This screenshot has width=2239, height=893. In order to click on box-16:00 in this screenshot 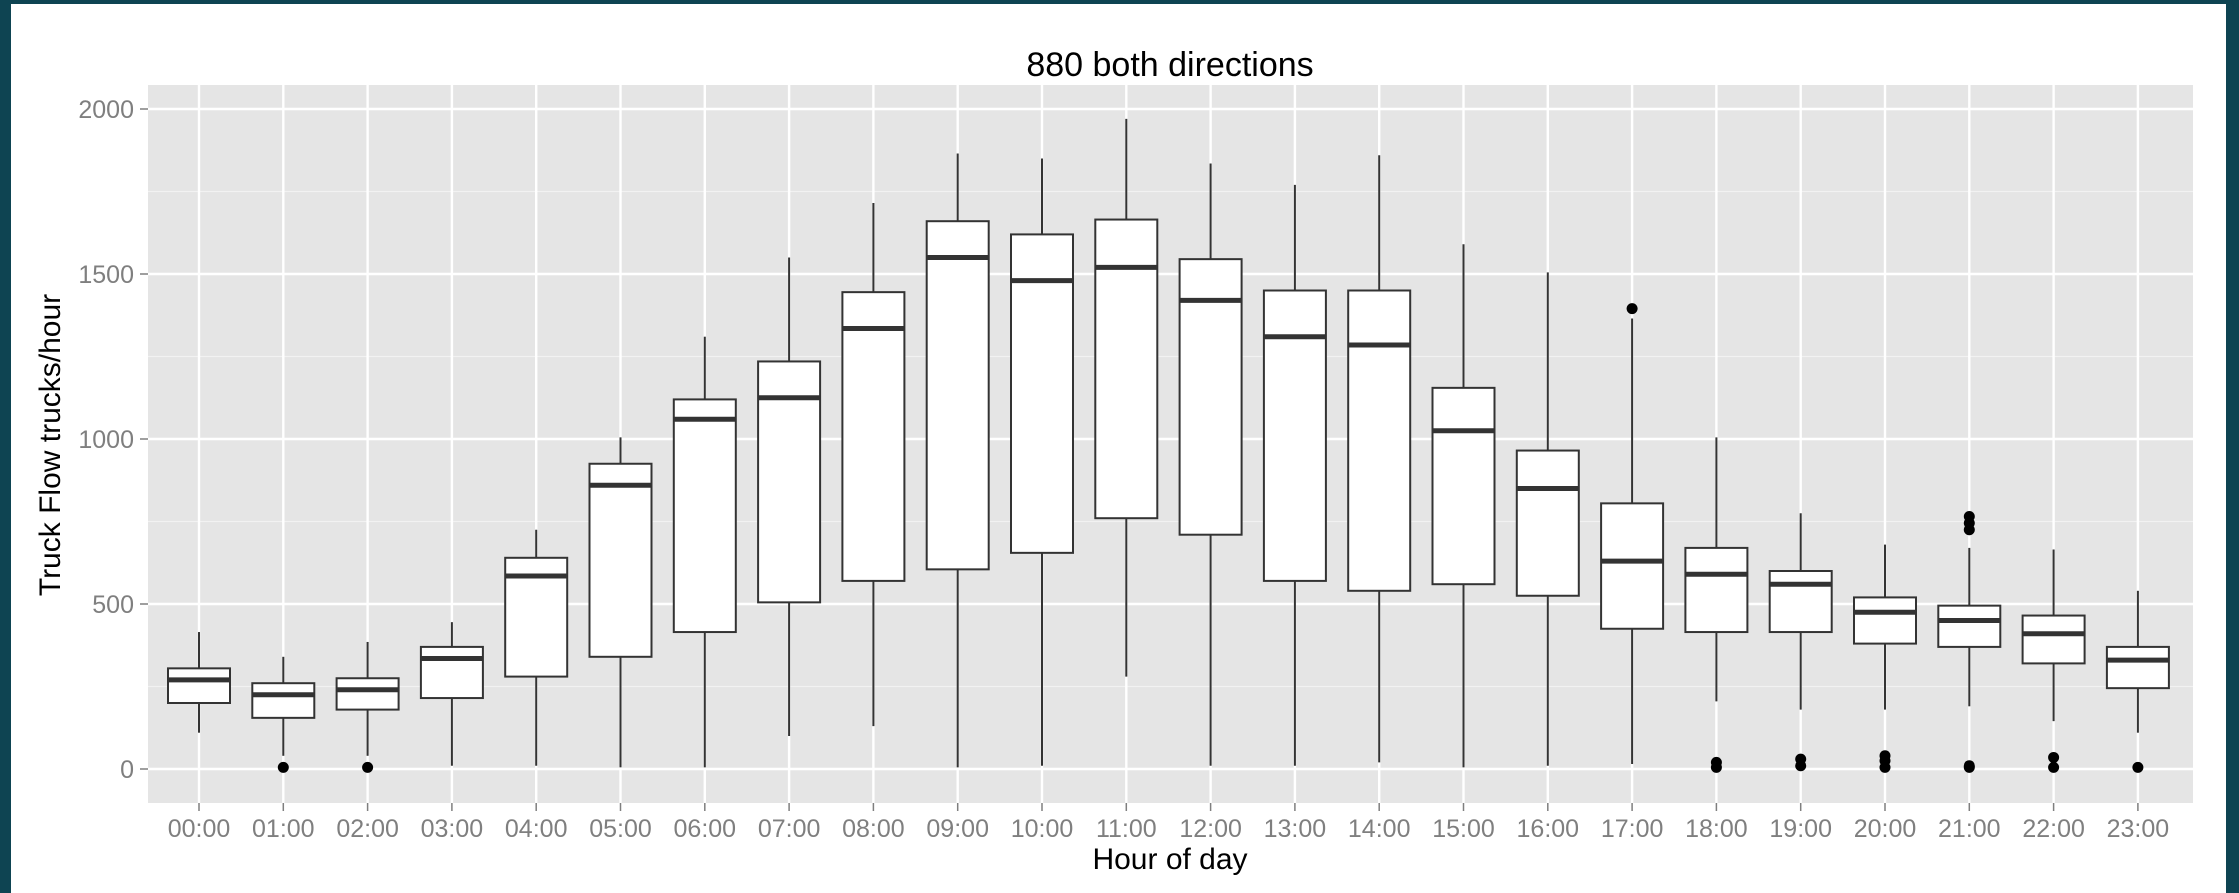, I will do `click(1547, 519)`.